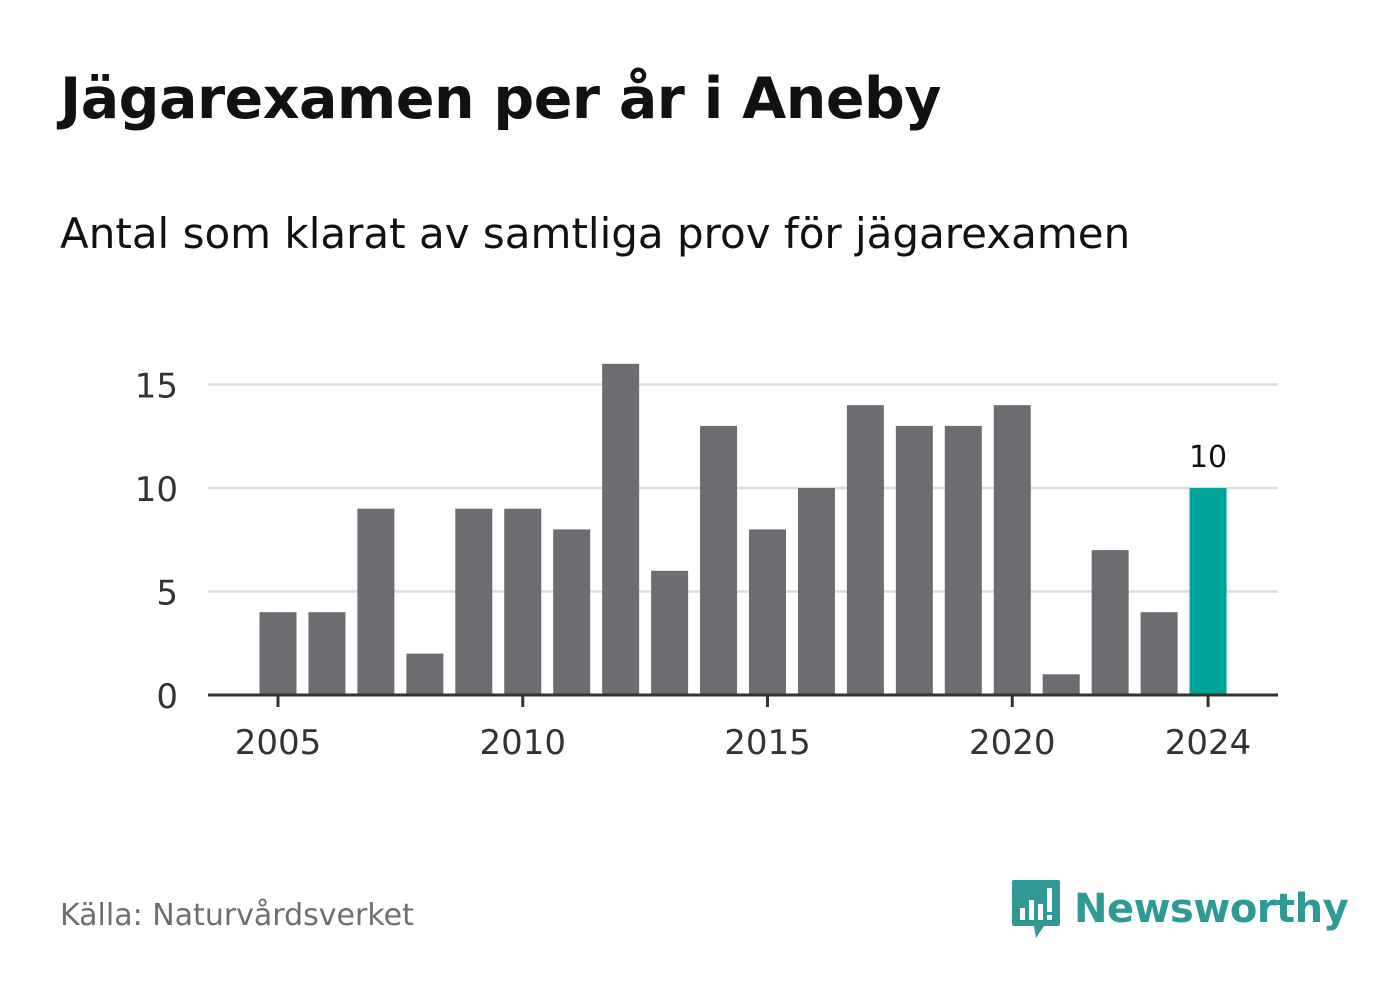 This screenshot has height=999, width=1382. Describe the element at coordinates (500, 99) in the screenshot. I see `chart-title: Jägarexamen per år i Aneby` at that location.